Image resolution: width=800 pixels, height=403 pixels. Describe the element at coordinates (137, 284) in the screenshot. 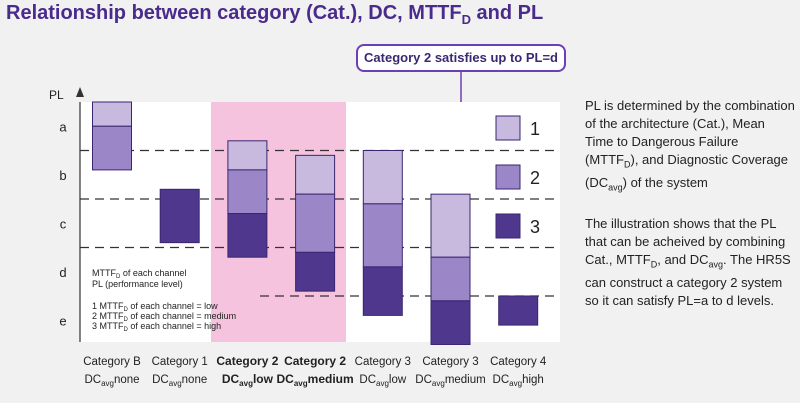

I see `note-heading-2: PL (performance level)` at that location.